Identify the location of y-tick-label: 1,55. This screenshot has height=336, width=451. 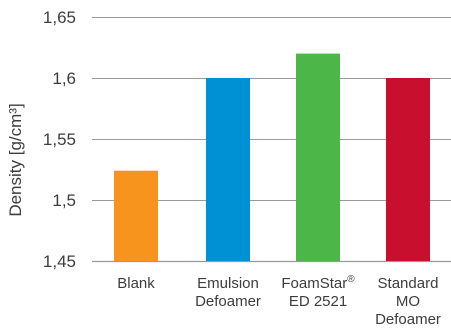
(59, 139).